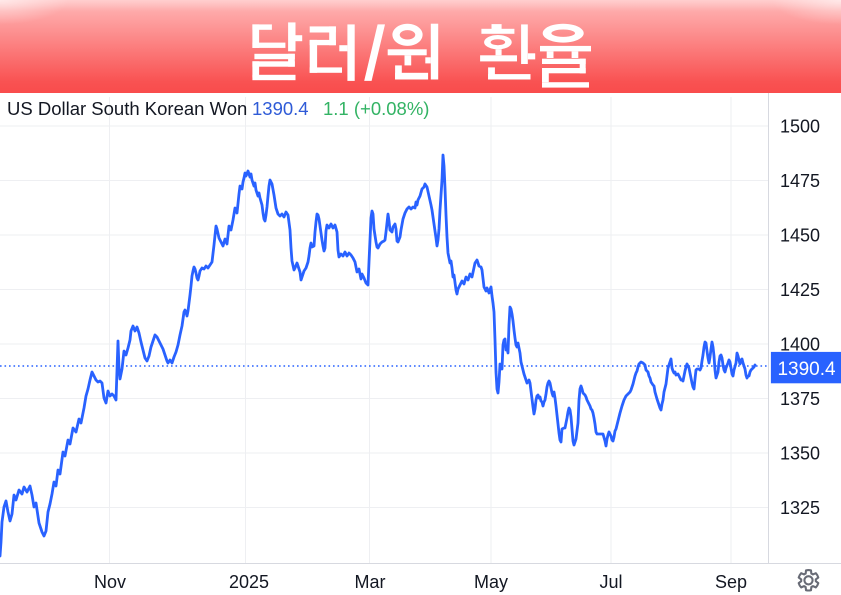  What do you see at coordinates (800, 290) in the screenshot?
I see `svg-text: 1425` at bounding box center [800, 290].